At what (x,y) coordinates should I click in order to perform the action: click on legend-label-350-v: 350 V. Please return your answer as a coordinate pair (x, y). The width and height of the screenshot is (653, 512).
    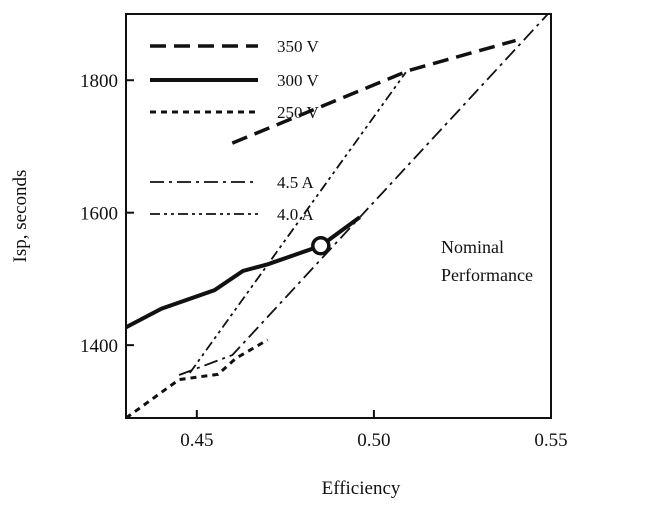
    Looking at the image, I should click on (298, 46).